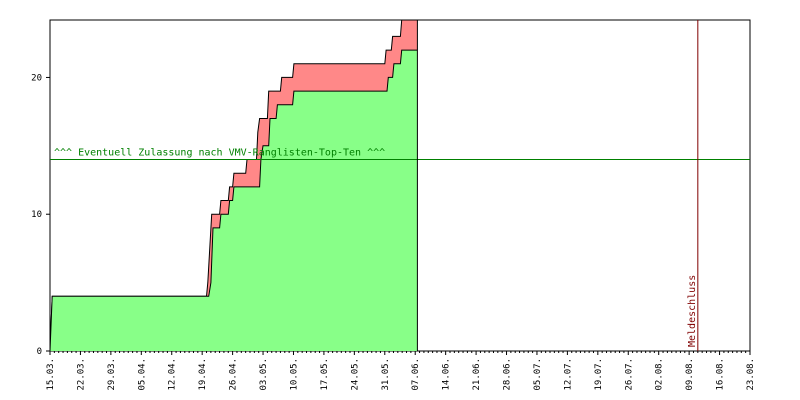  Describe the element at coordinates (36, 215) in the screenshot. I see `y-tick-label: 10` at that location.